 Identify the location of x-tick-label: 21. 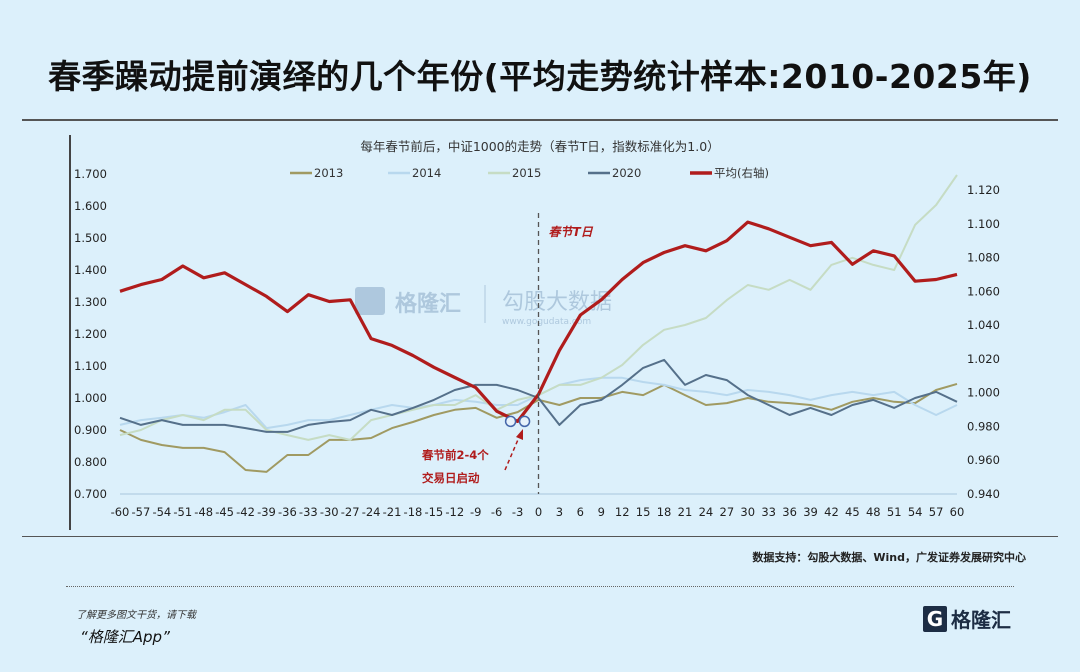
(685, 512).